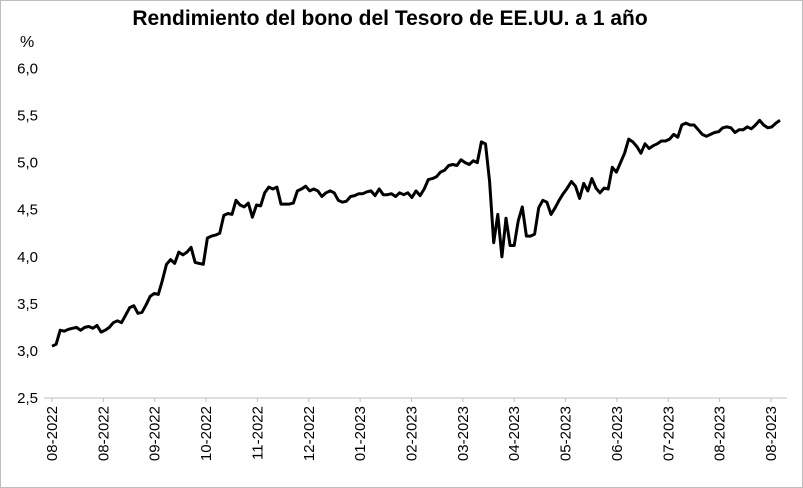 The image size is (803, 488). What do you see at coordinates (463, 433) in the screenshot?
I see `x-tick-label: 03-2023` at bounding box center [463, 433].